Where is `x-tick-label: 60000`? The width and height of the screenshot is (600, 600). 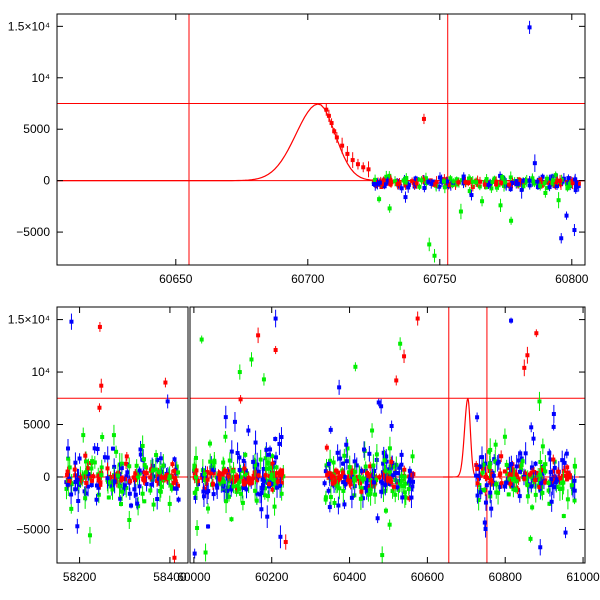
x-tick-label: 60000 is located at coordinates (194, 577).